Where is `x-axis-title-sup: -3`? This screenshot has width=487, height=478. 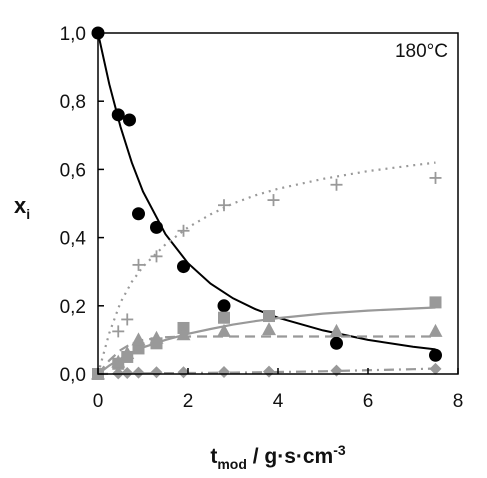
x-axis-title-sup: -3 is located at coordinates (339, 450).